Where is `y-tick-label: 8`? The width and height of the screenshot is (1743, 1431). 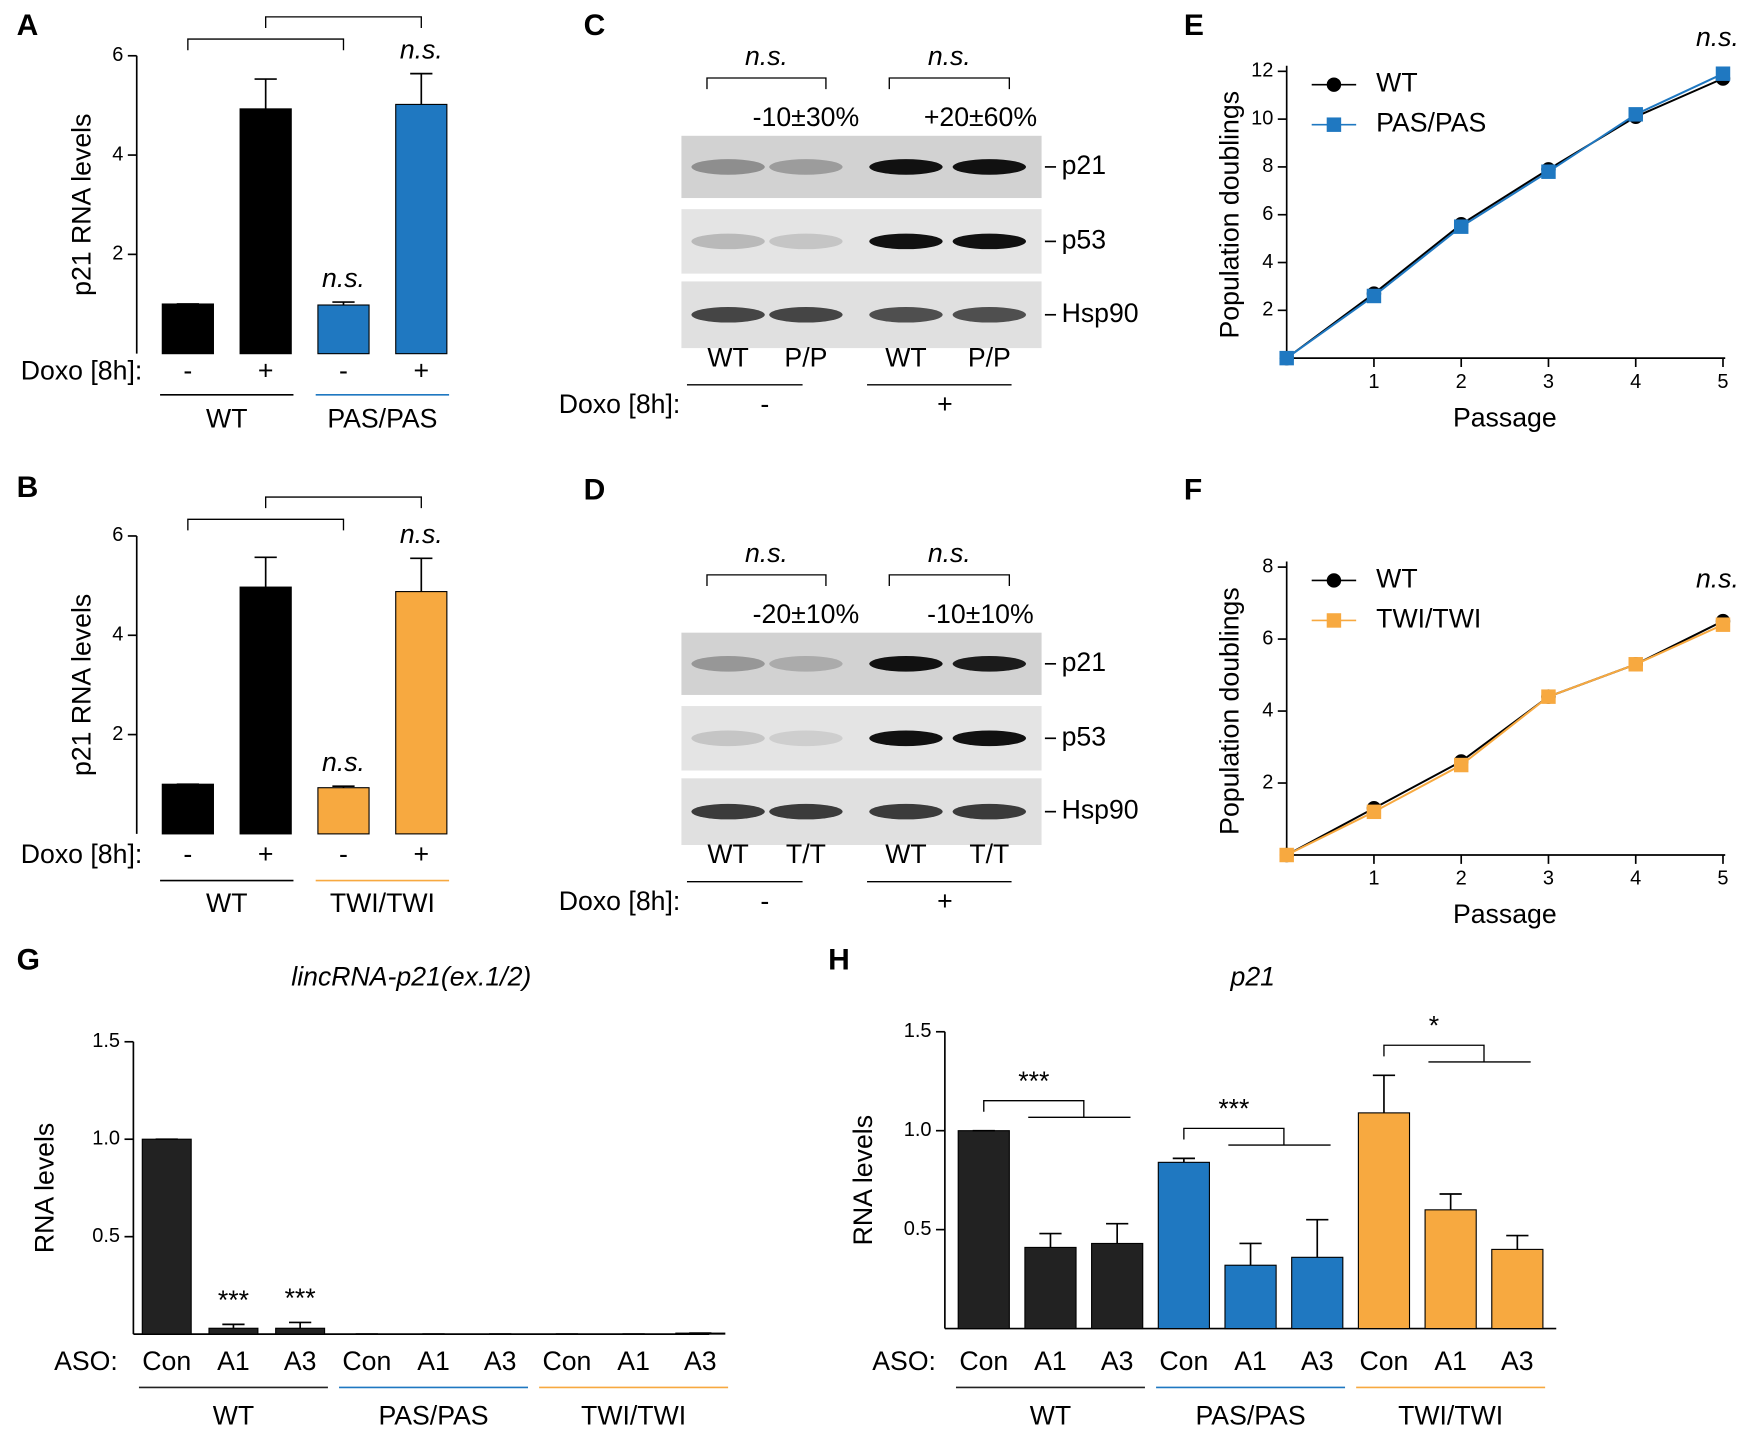
y-tick-label: 8 is located at coordinates (1267, 566).